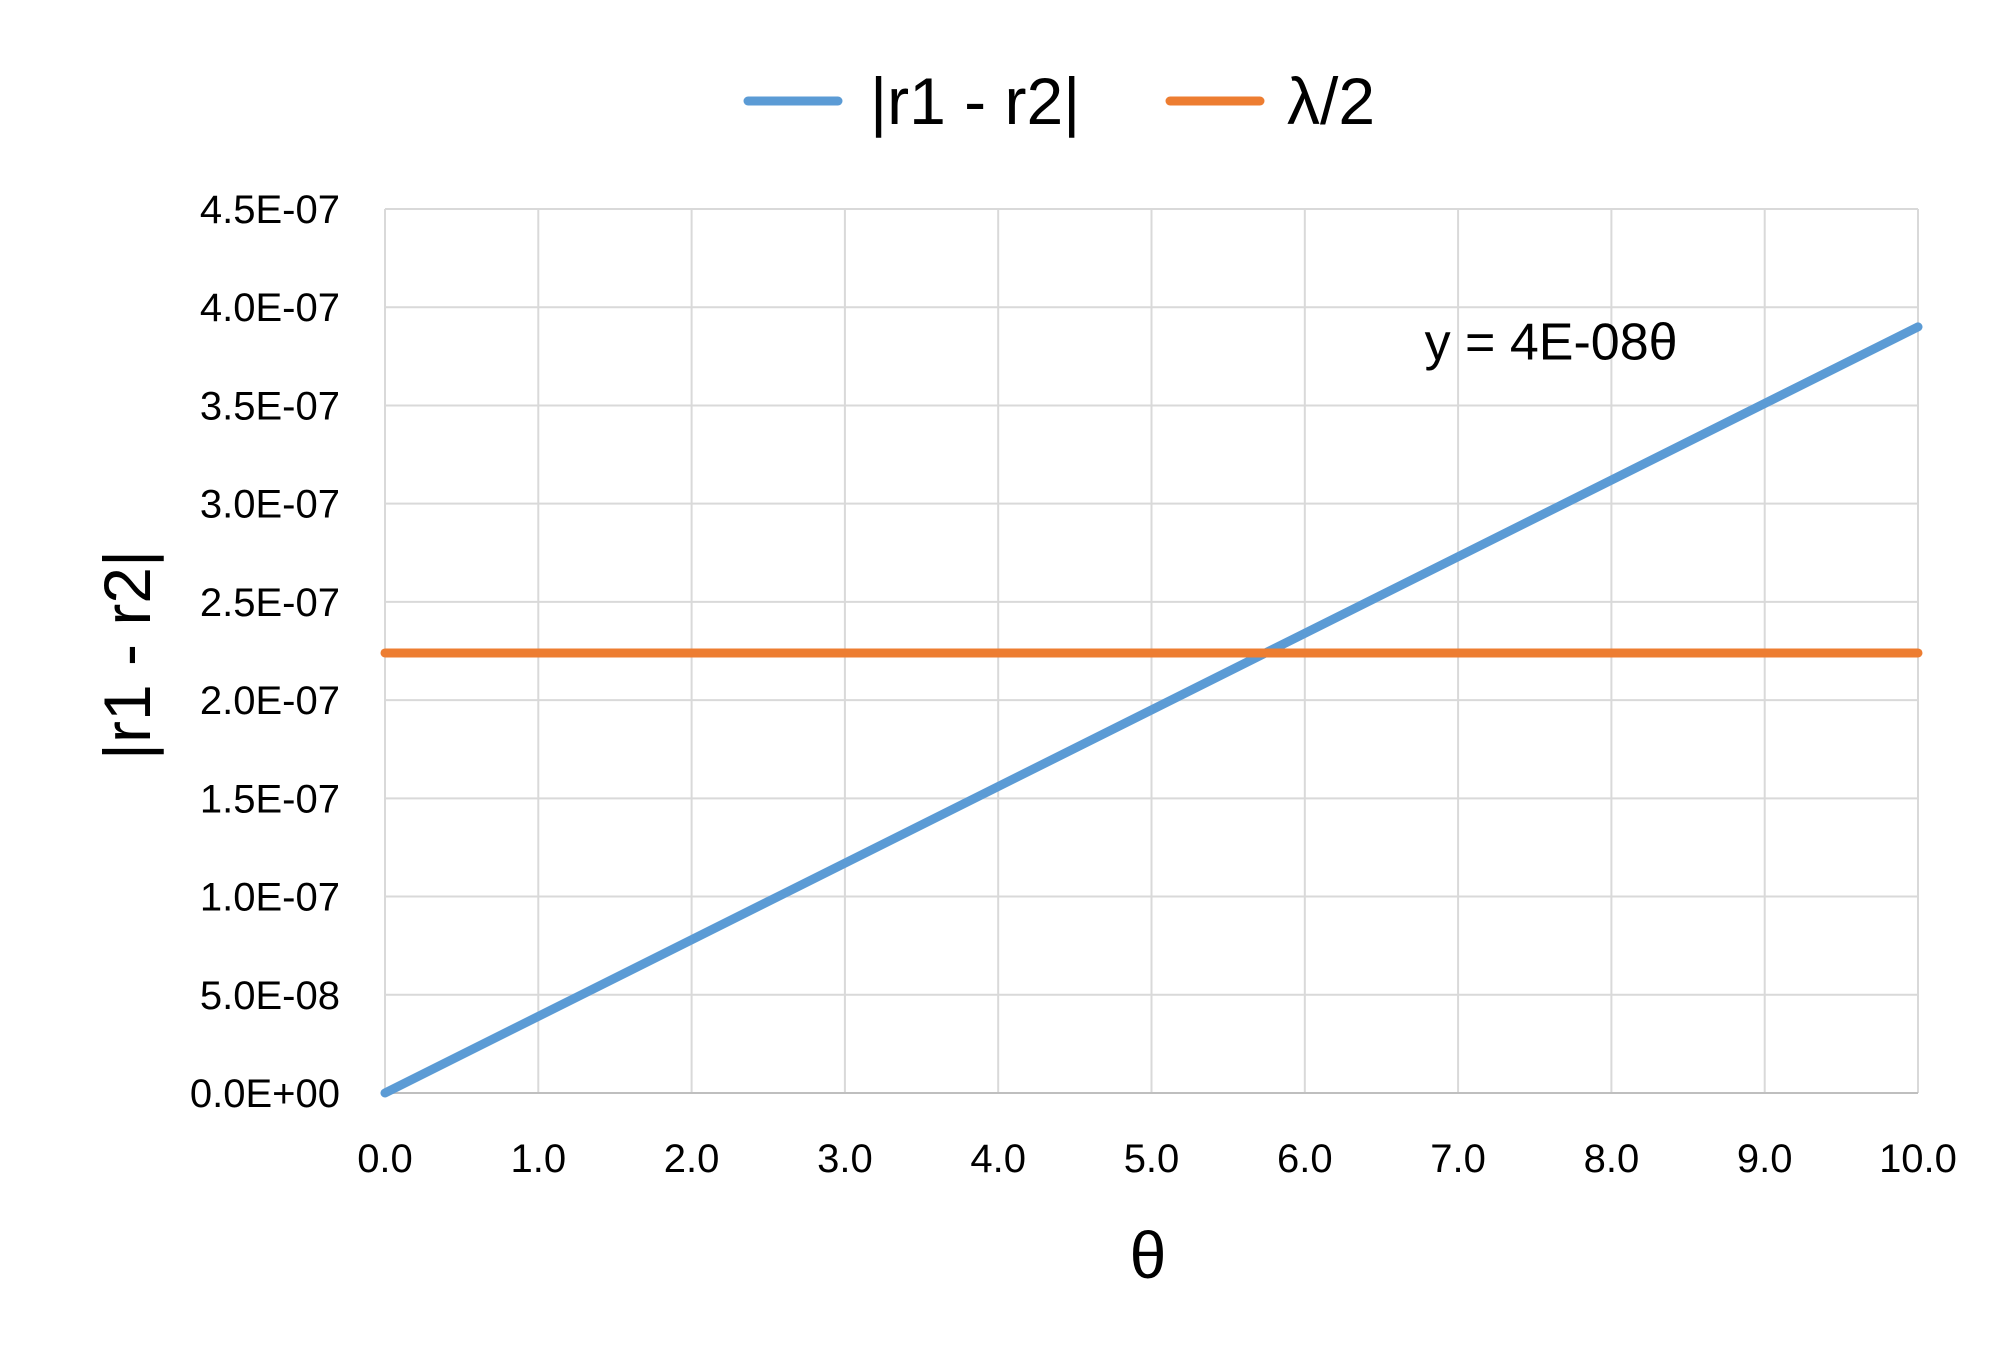  I want to click on y-tick-label: 5.0E-08, so click(270, 996).